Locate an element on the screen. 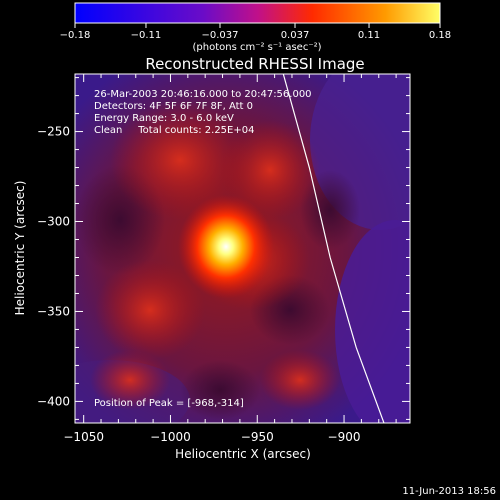  annotation-time: 26-Mar-2003 20:46:16.000 to 20:47:56.000 is located at coordinates (203, 94).